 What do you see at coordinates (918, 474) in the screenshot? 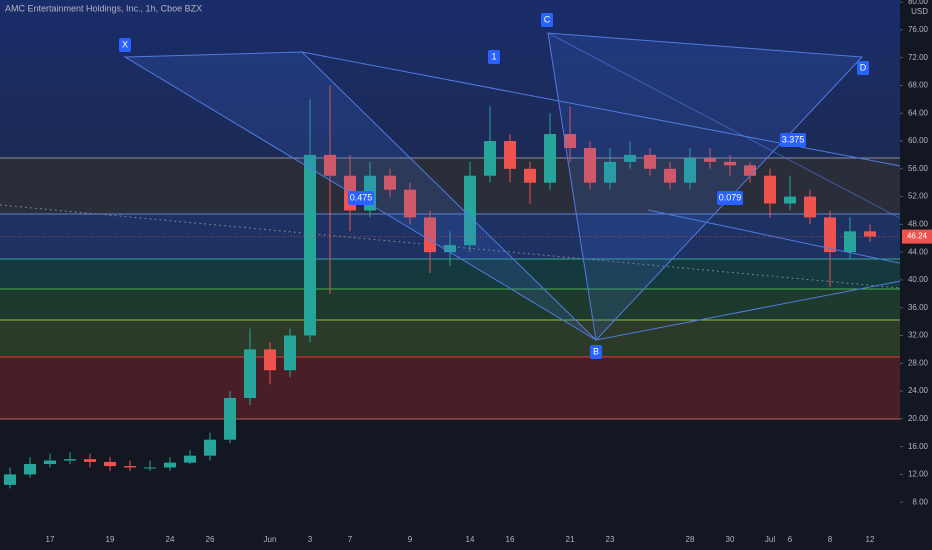
I see `y-tick-label: 12.00` at bounding box center [918, 474].